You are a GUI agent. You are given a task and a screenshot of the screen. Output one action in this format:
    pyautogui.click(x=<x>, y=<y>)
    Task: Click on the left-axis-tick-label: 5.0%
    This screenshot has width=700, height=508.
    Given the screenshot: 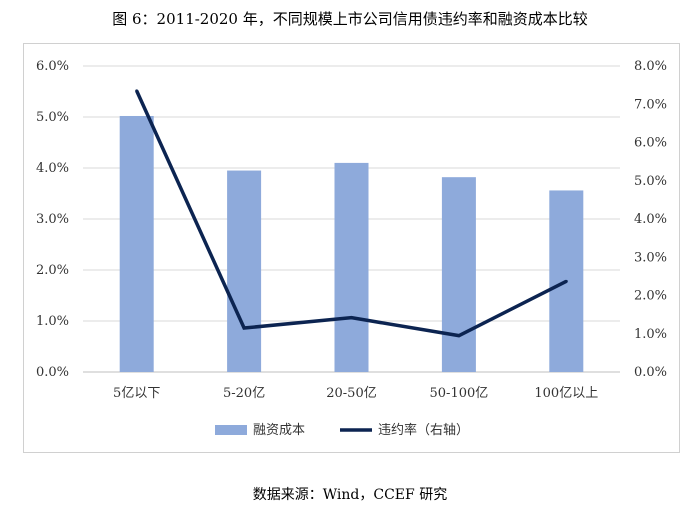 What is the action you would take?
    pyautogui.click(x=52, y=117)
    